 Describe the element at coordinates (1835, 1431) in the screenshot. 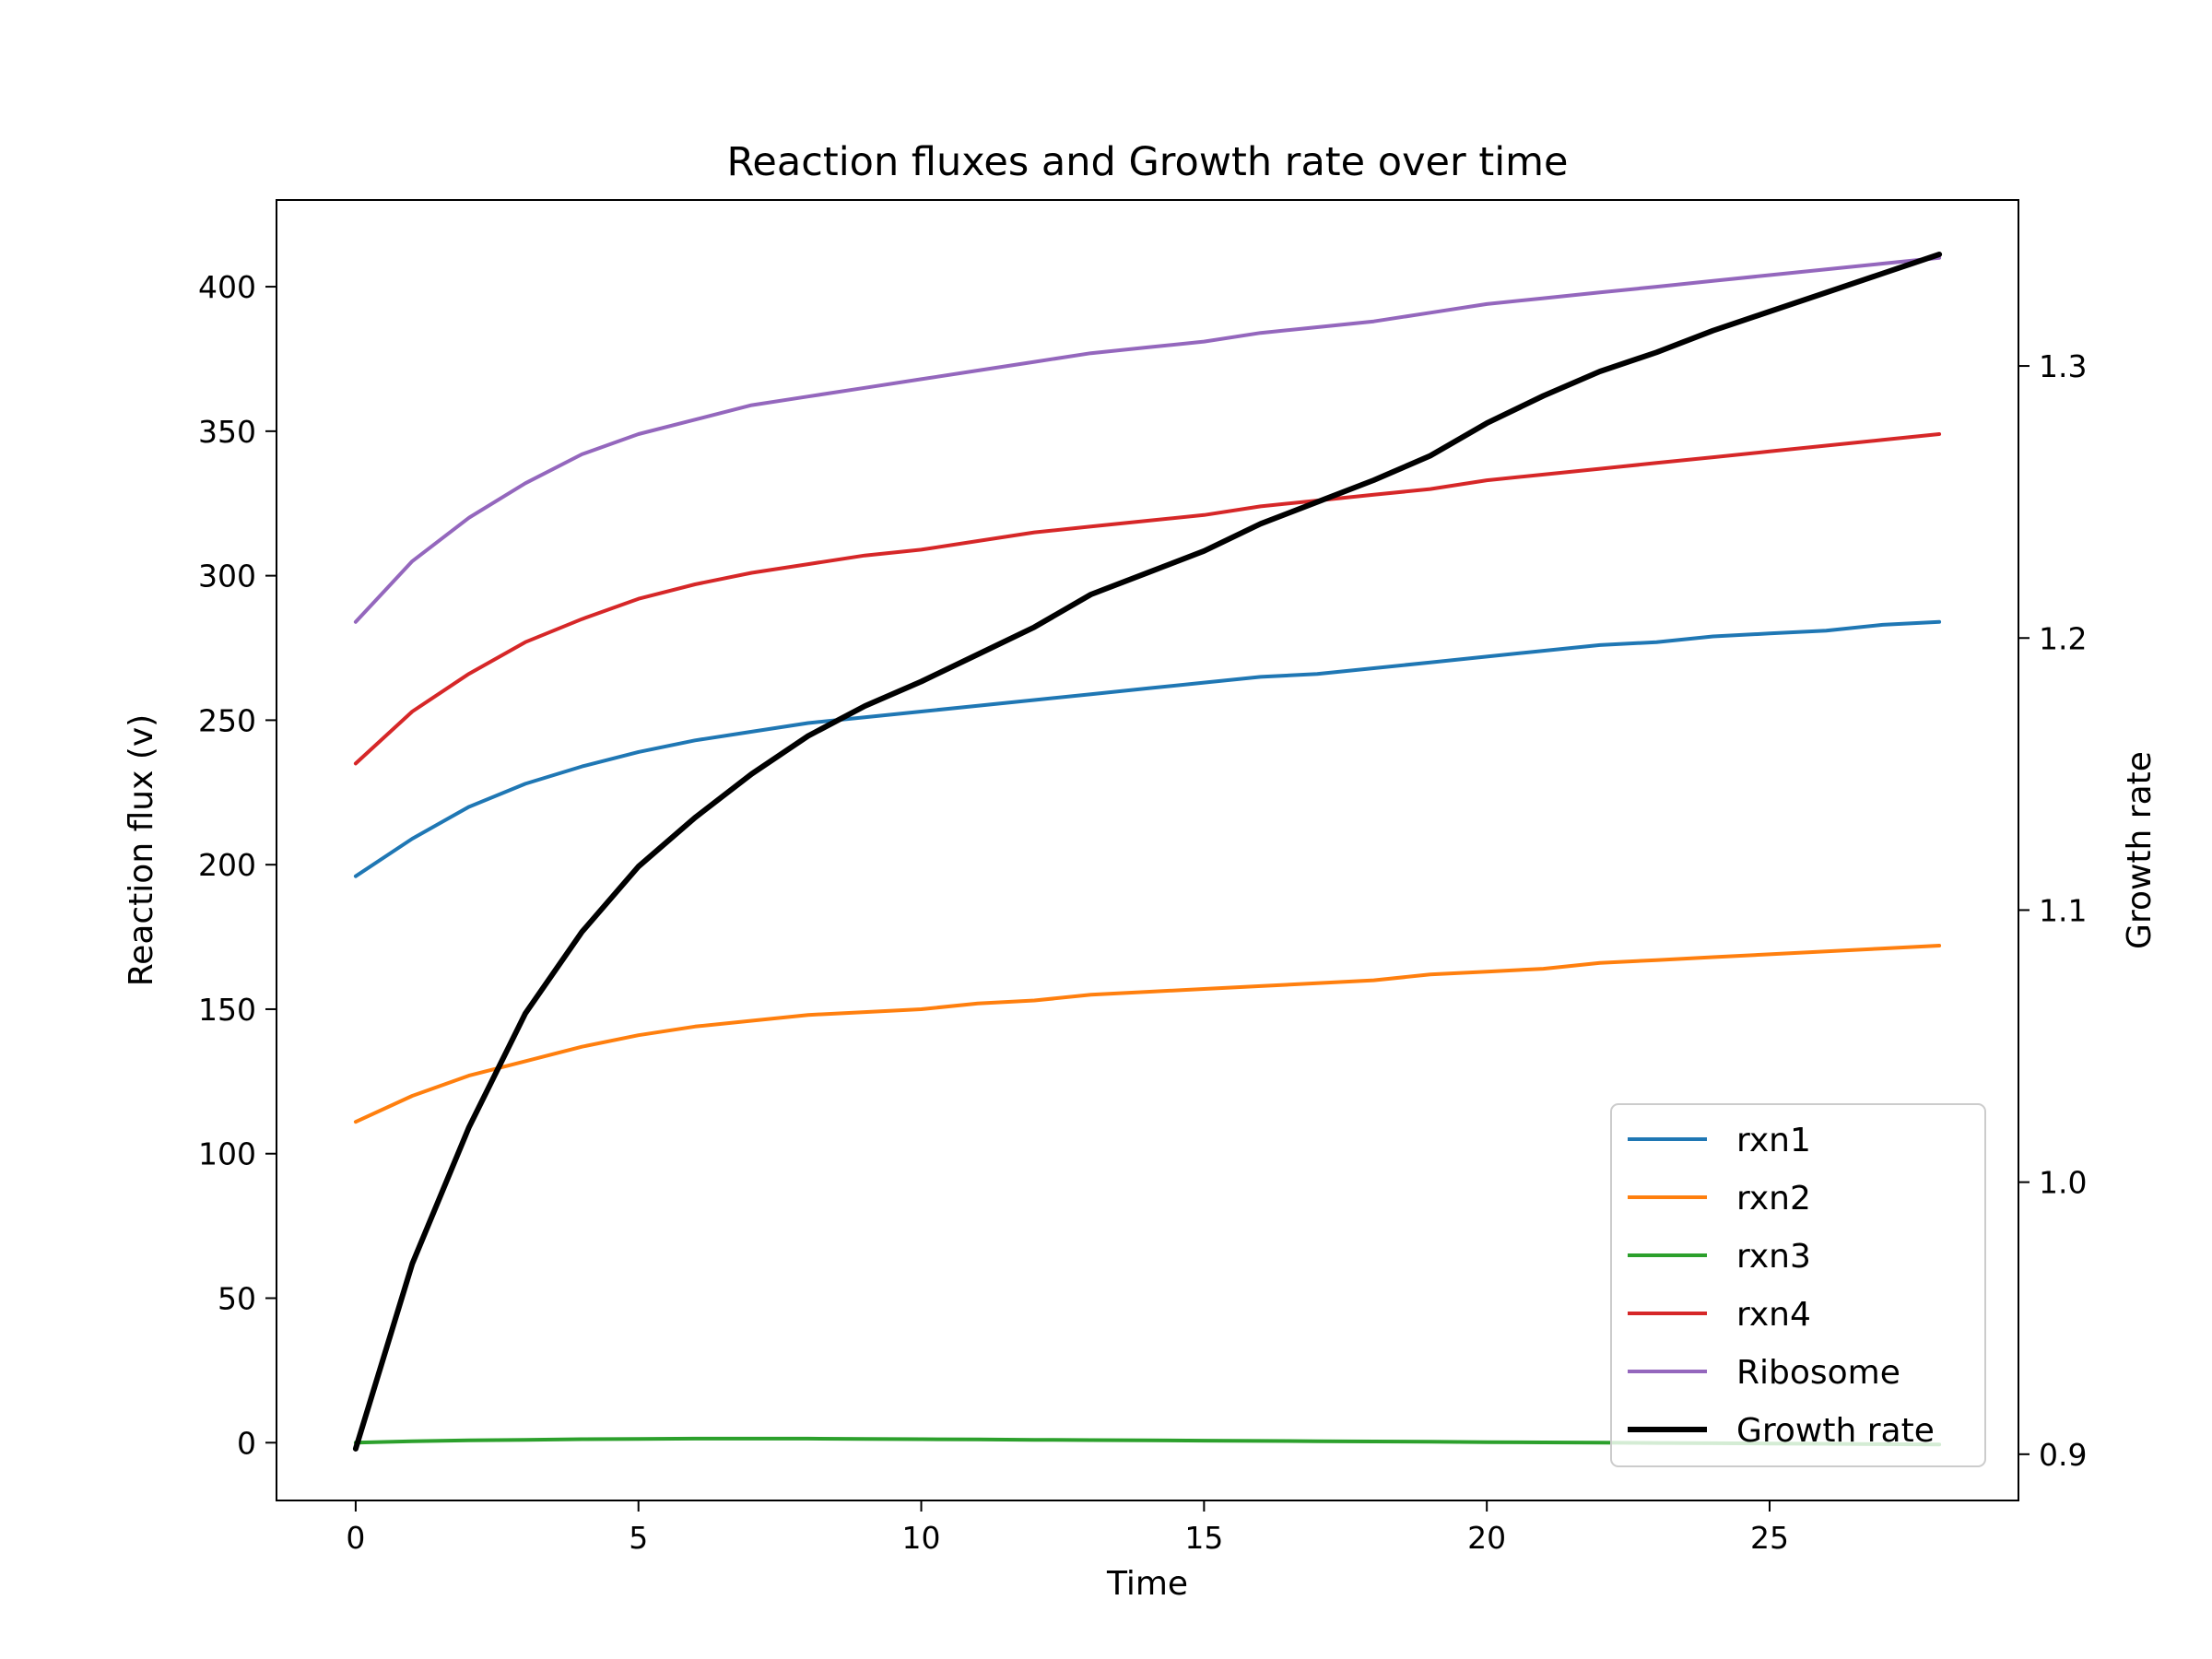

I see `legend-label: Growth rate` at that location.